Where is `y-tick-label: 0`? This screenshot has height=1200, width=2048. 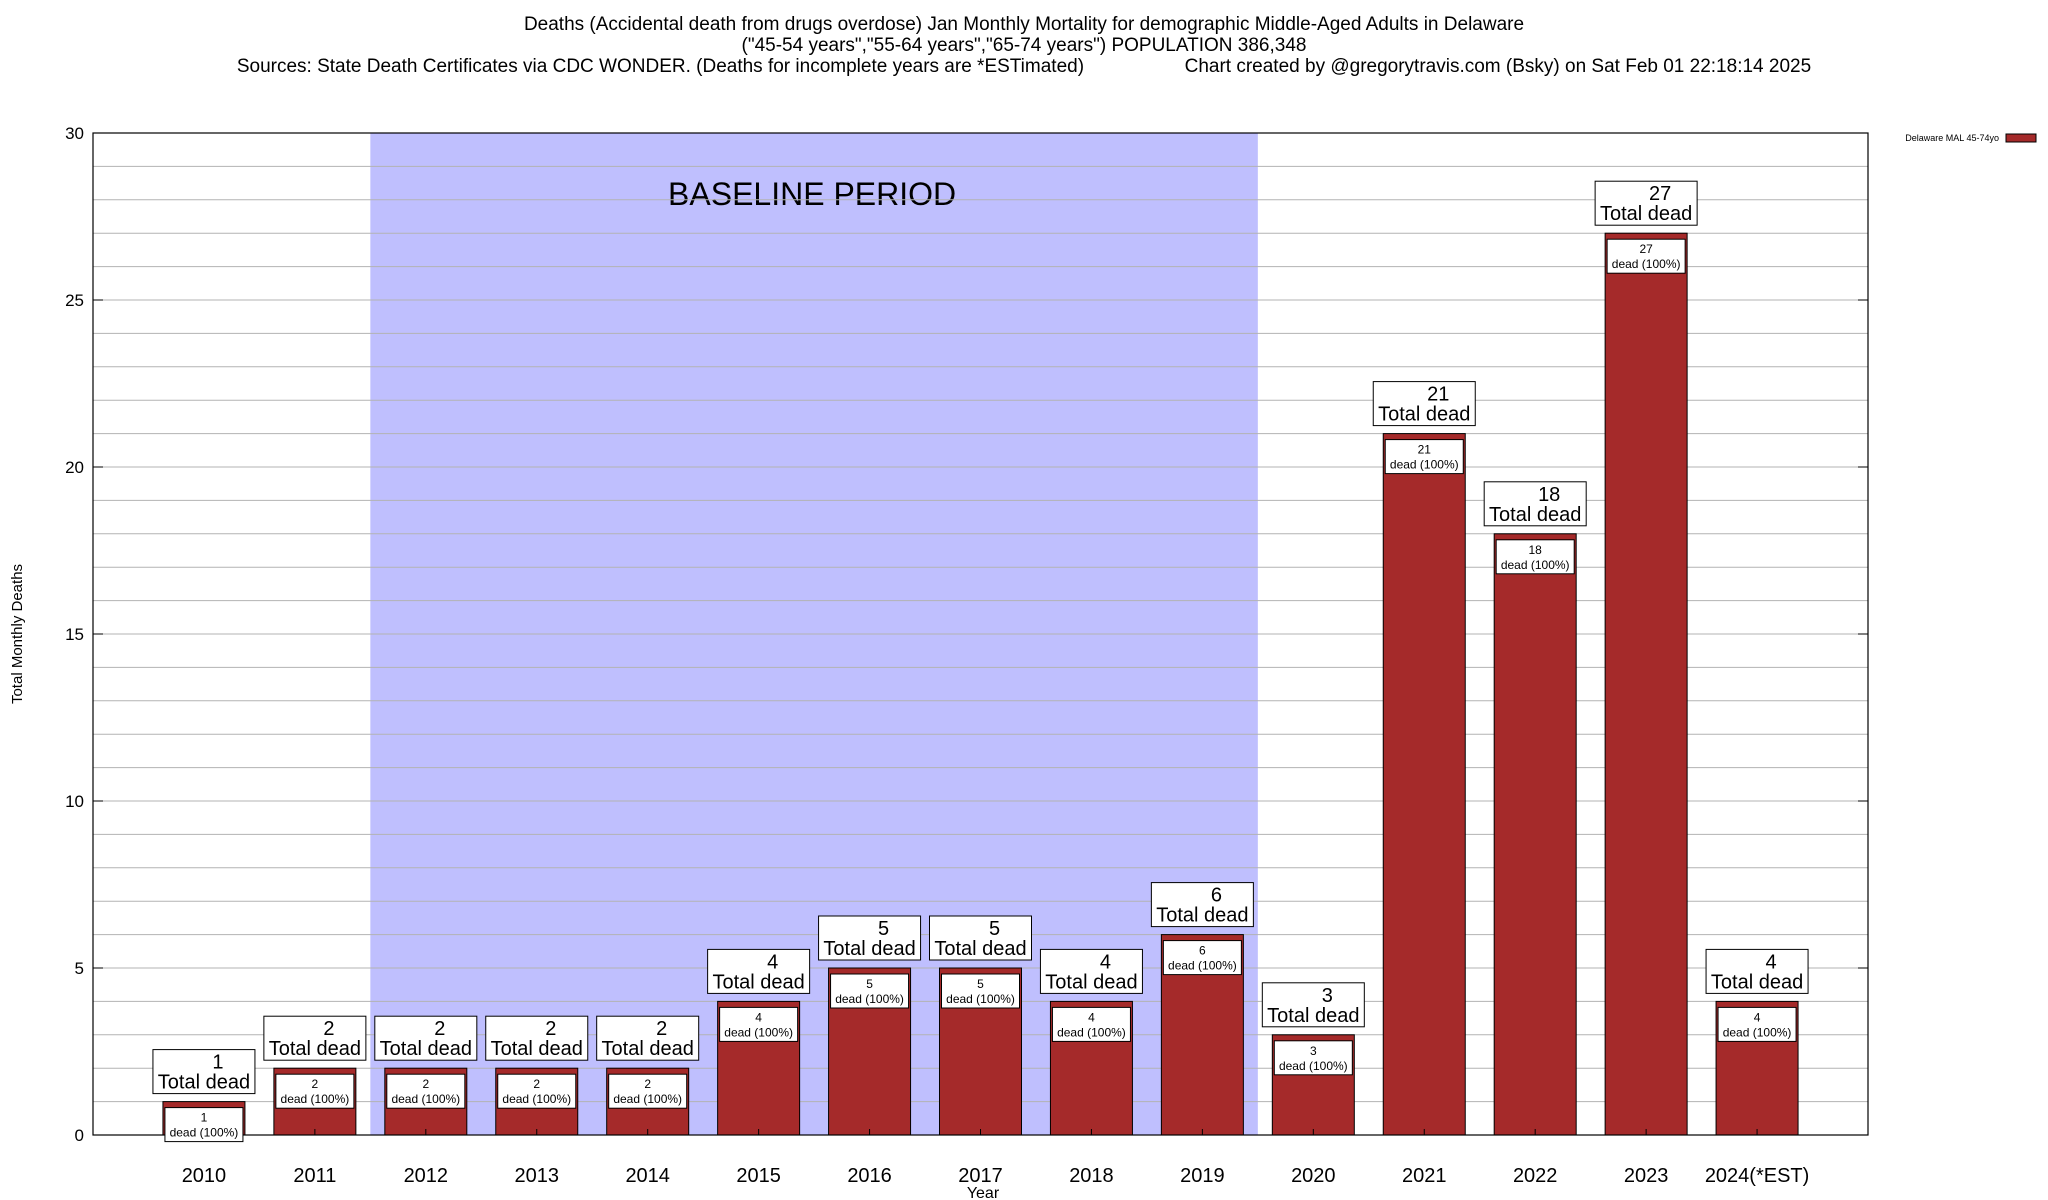 y-tick-label: 0 is located at coordinates (79, 1135).